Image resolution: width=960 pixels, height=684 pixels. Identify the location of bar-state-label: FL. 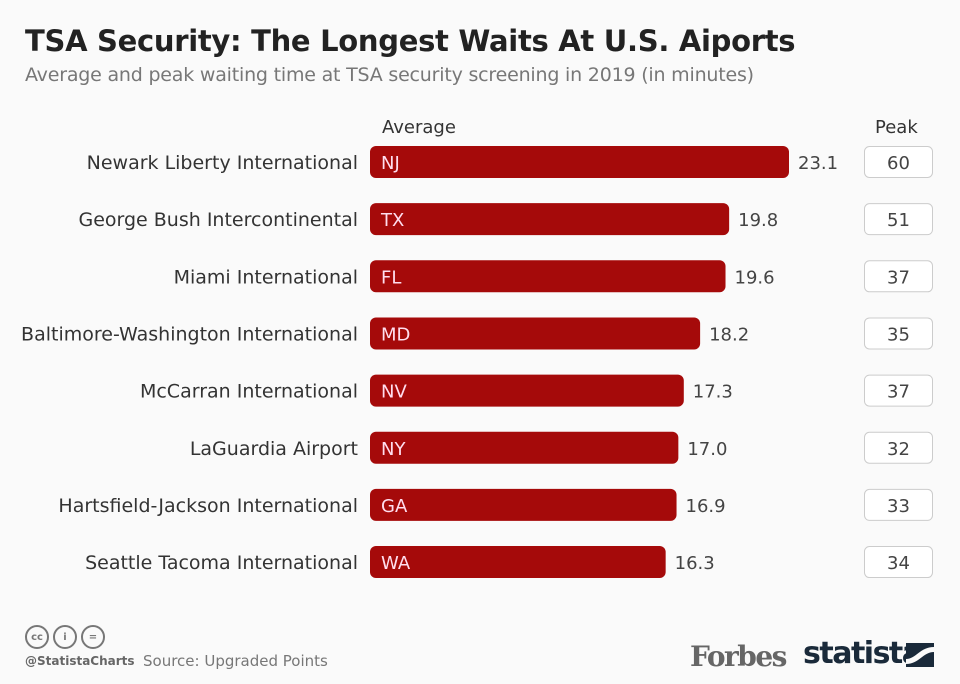
(391, 277).